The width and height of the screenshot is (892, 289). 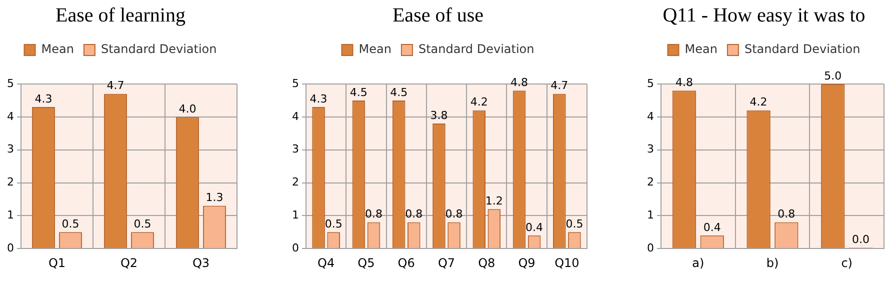 What do you see at coordinates (57, 263) in the screenshot?
I see `x-tick-label: Q1` at bounding box center [57, 263].